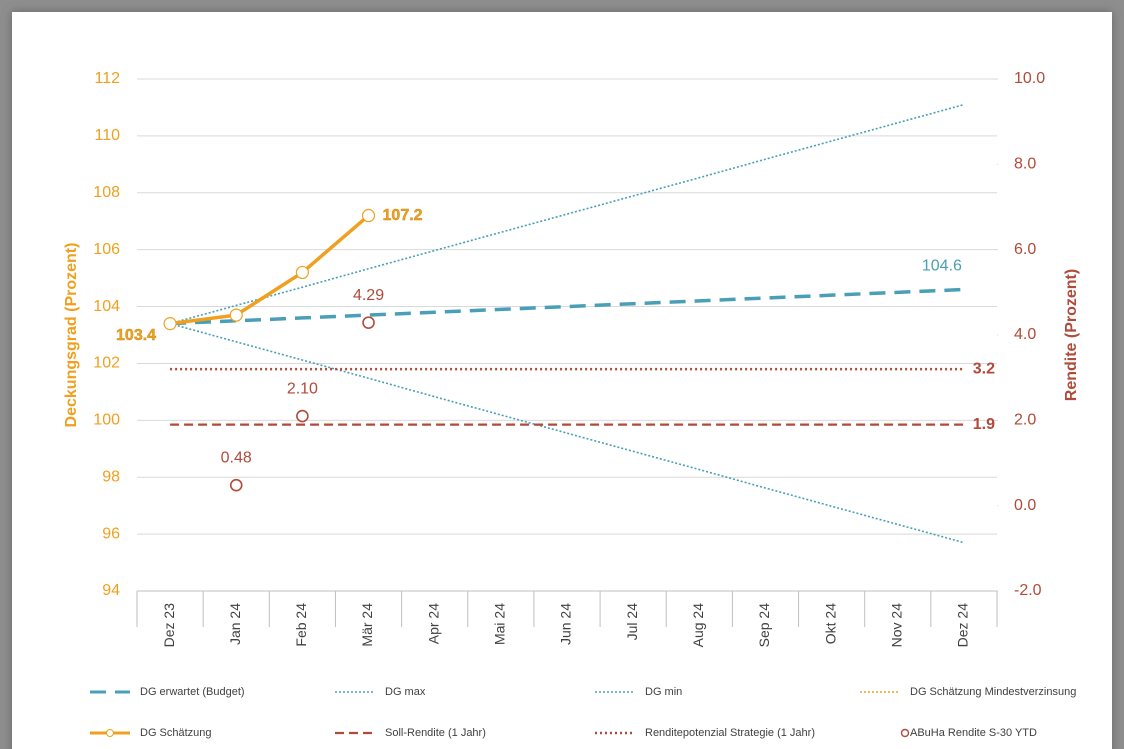  I want to click on x-tick-label: Dez 24, so click(963, 625).